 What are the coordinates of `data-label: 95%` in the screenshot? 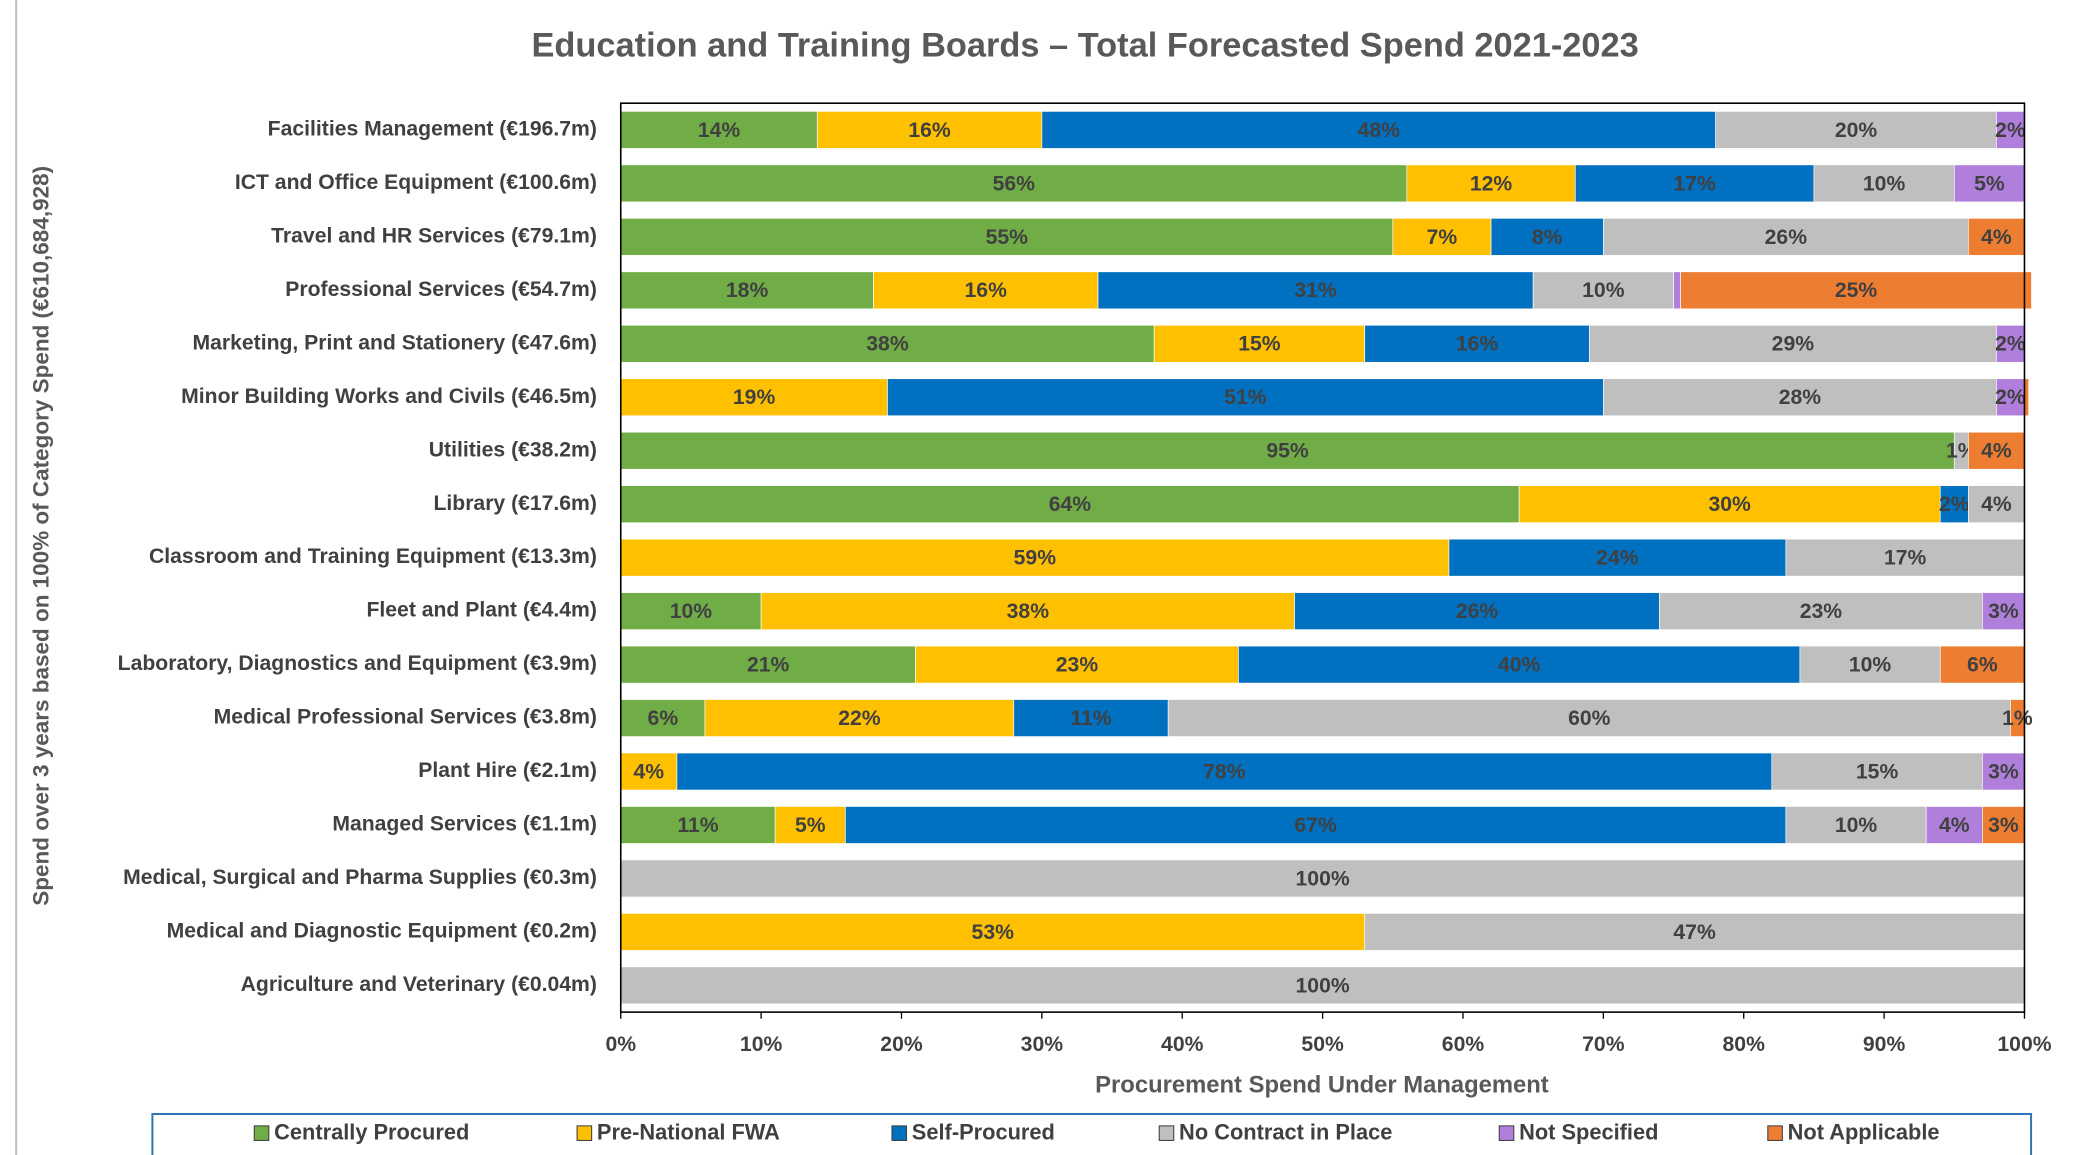 It's located at (1287, 451).